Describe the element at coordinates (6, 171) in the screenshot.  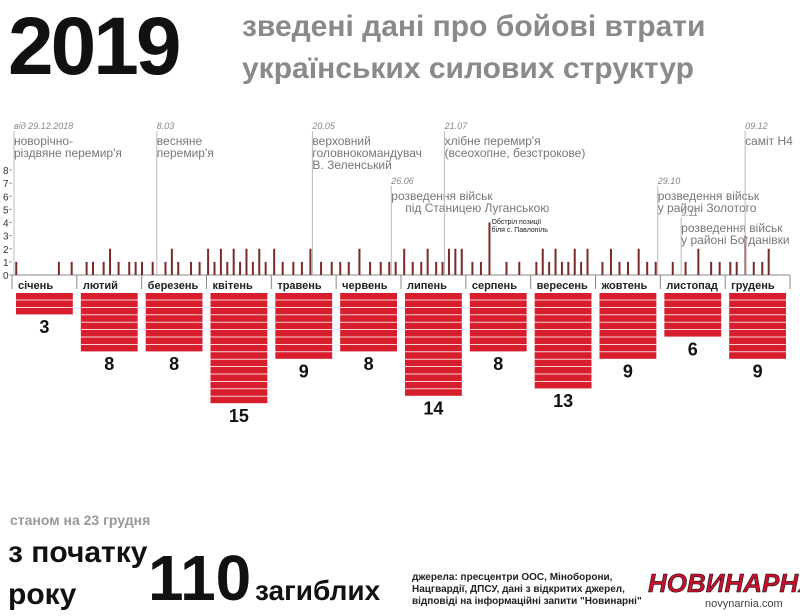
I see `y-tick-label: 8` at that location.